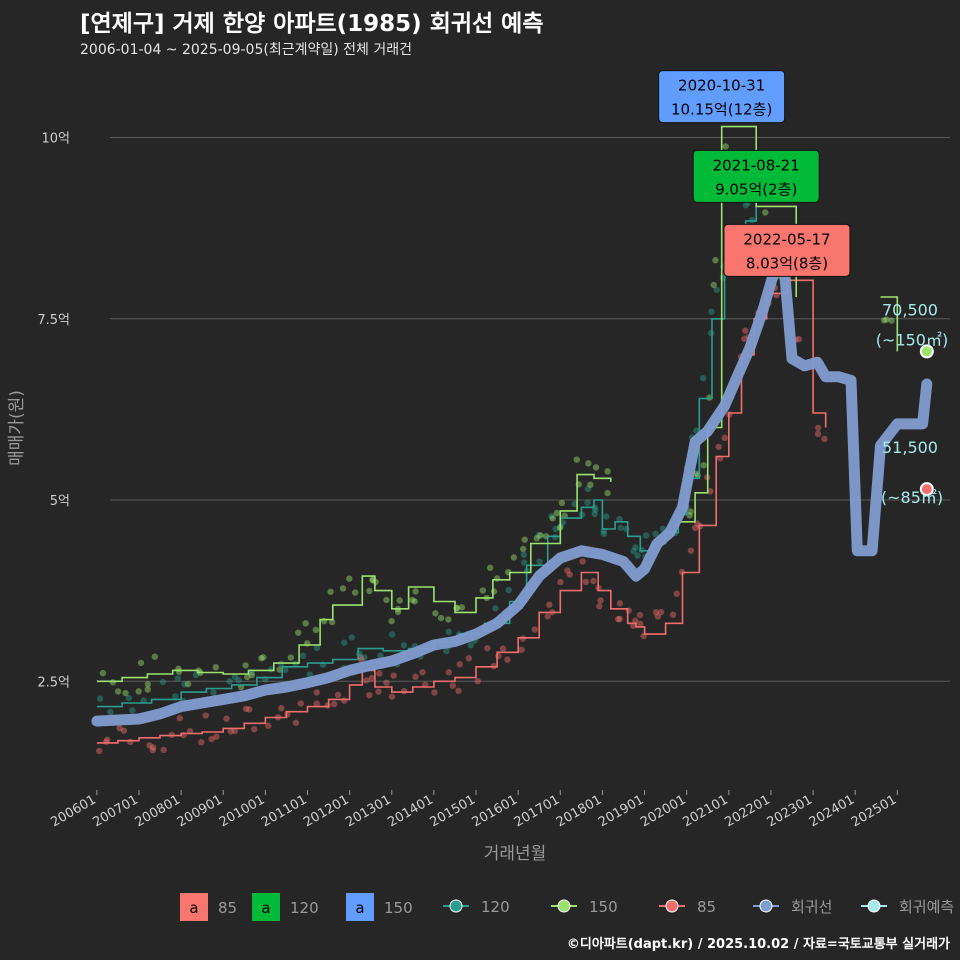  Describe the element at coordinates (73, 811) in the screenshot. I see `x-tick-label: 200601` at that location.